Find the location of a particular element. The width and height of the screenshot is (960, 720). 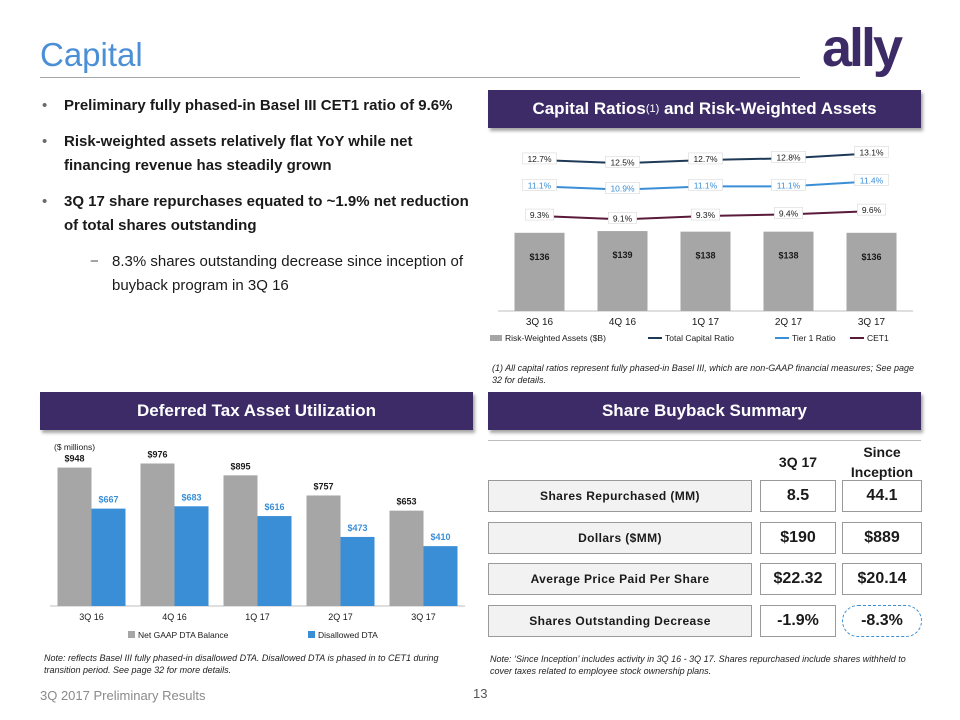

dta-header: Deferred Tax Asset Utilization is located at coordinates (256, 411).